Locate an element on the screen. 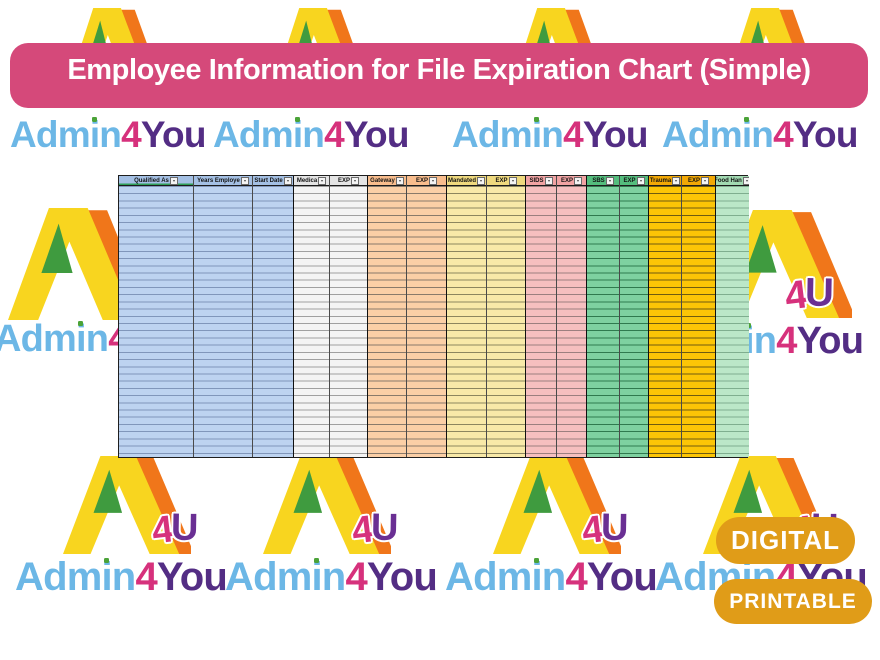  column-sbs: SBS is located at coordinates (602, 316).